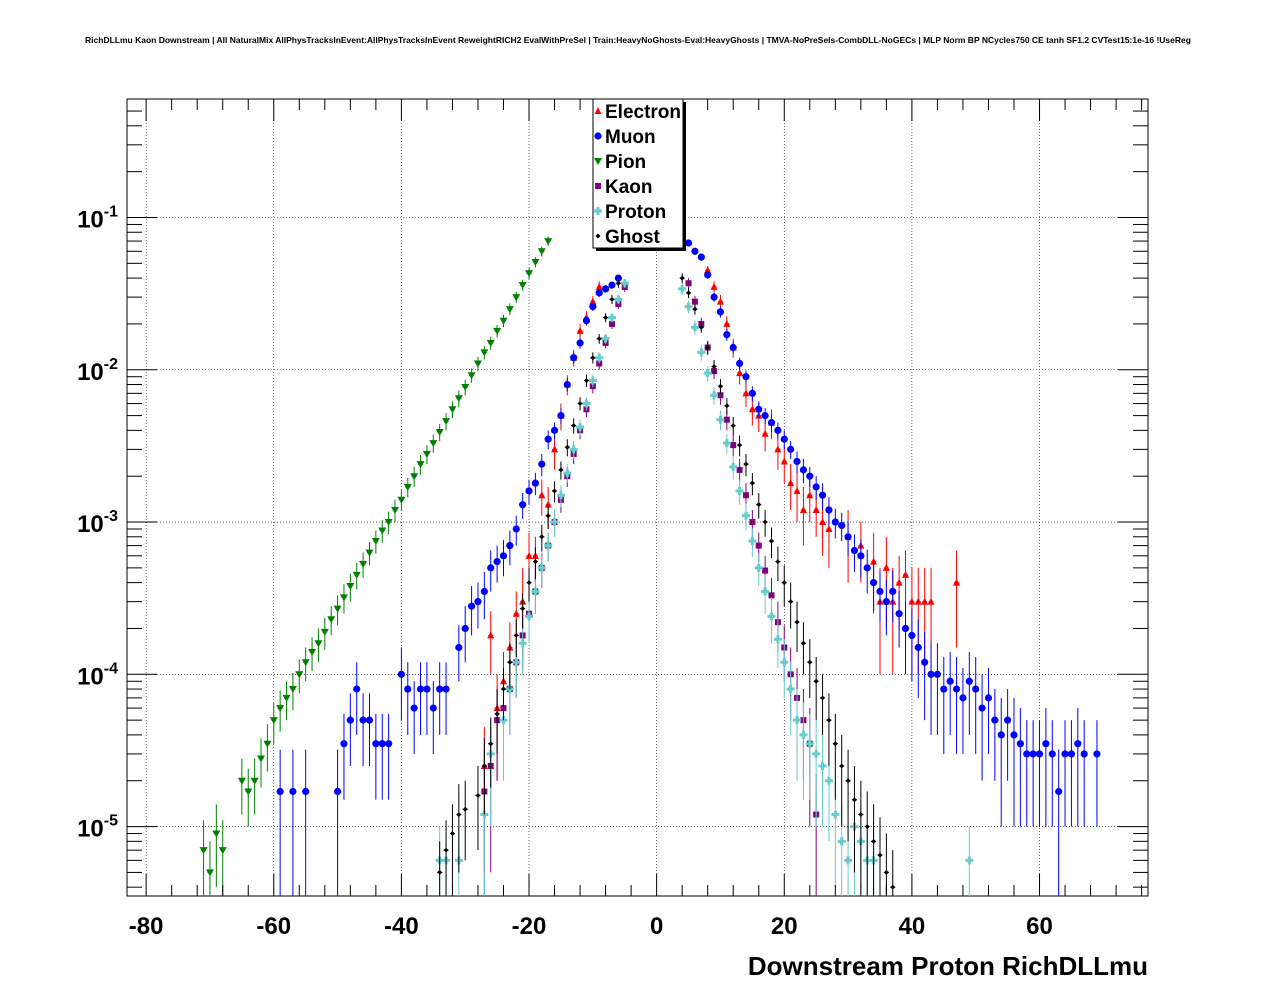 The image size is (1276, 996). I want to click on legend-entry-electron: Electron, so click(637, 112).